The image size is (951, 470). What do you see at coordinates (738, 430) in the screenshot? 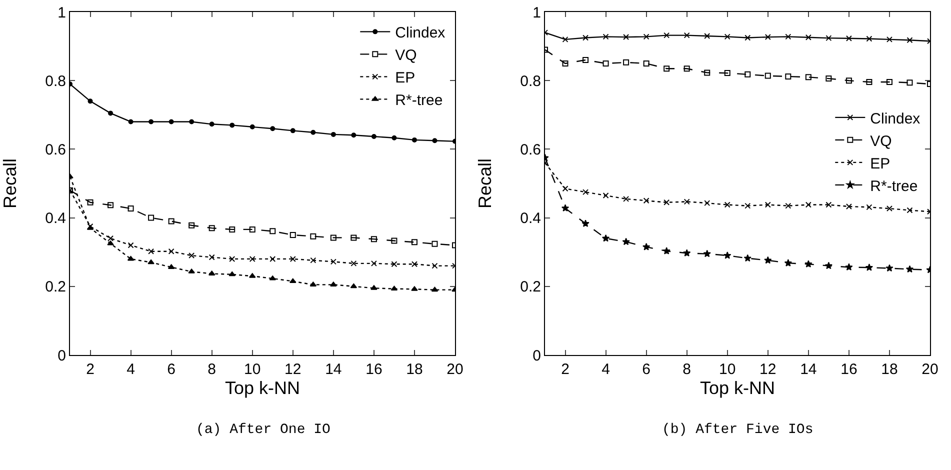
I see `text: (b) After Five IOs` at bounding box center [738, 430].